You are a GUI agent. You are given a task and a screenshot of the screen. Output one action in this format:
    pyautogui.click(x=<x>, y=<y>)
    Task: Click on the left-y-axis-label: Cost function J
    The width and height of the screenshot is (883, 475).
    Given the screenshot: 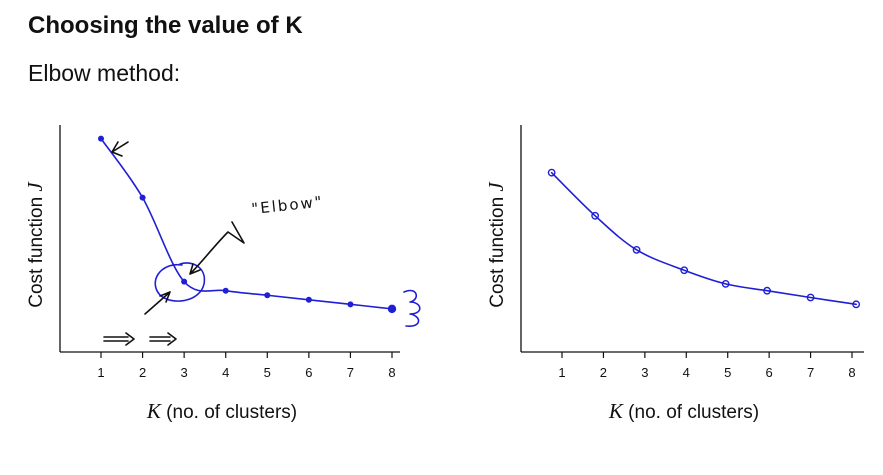 What is the action you would take?
    pyautogui.click(x=35, y=244)
    